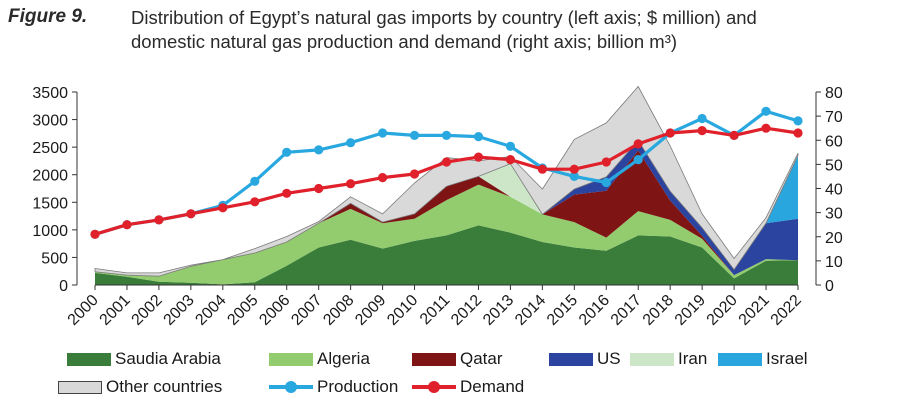  I want to click on point-demand-2006, so click(287, 193).